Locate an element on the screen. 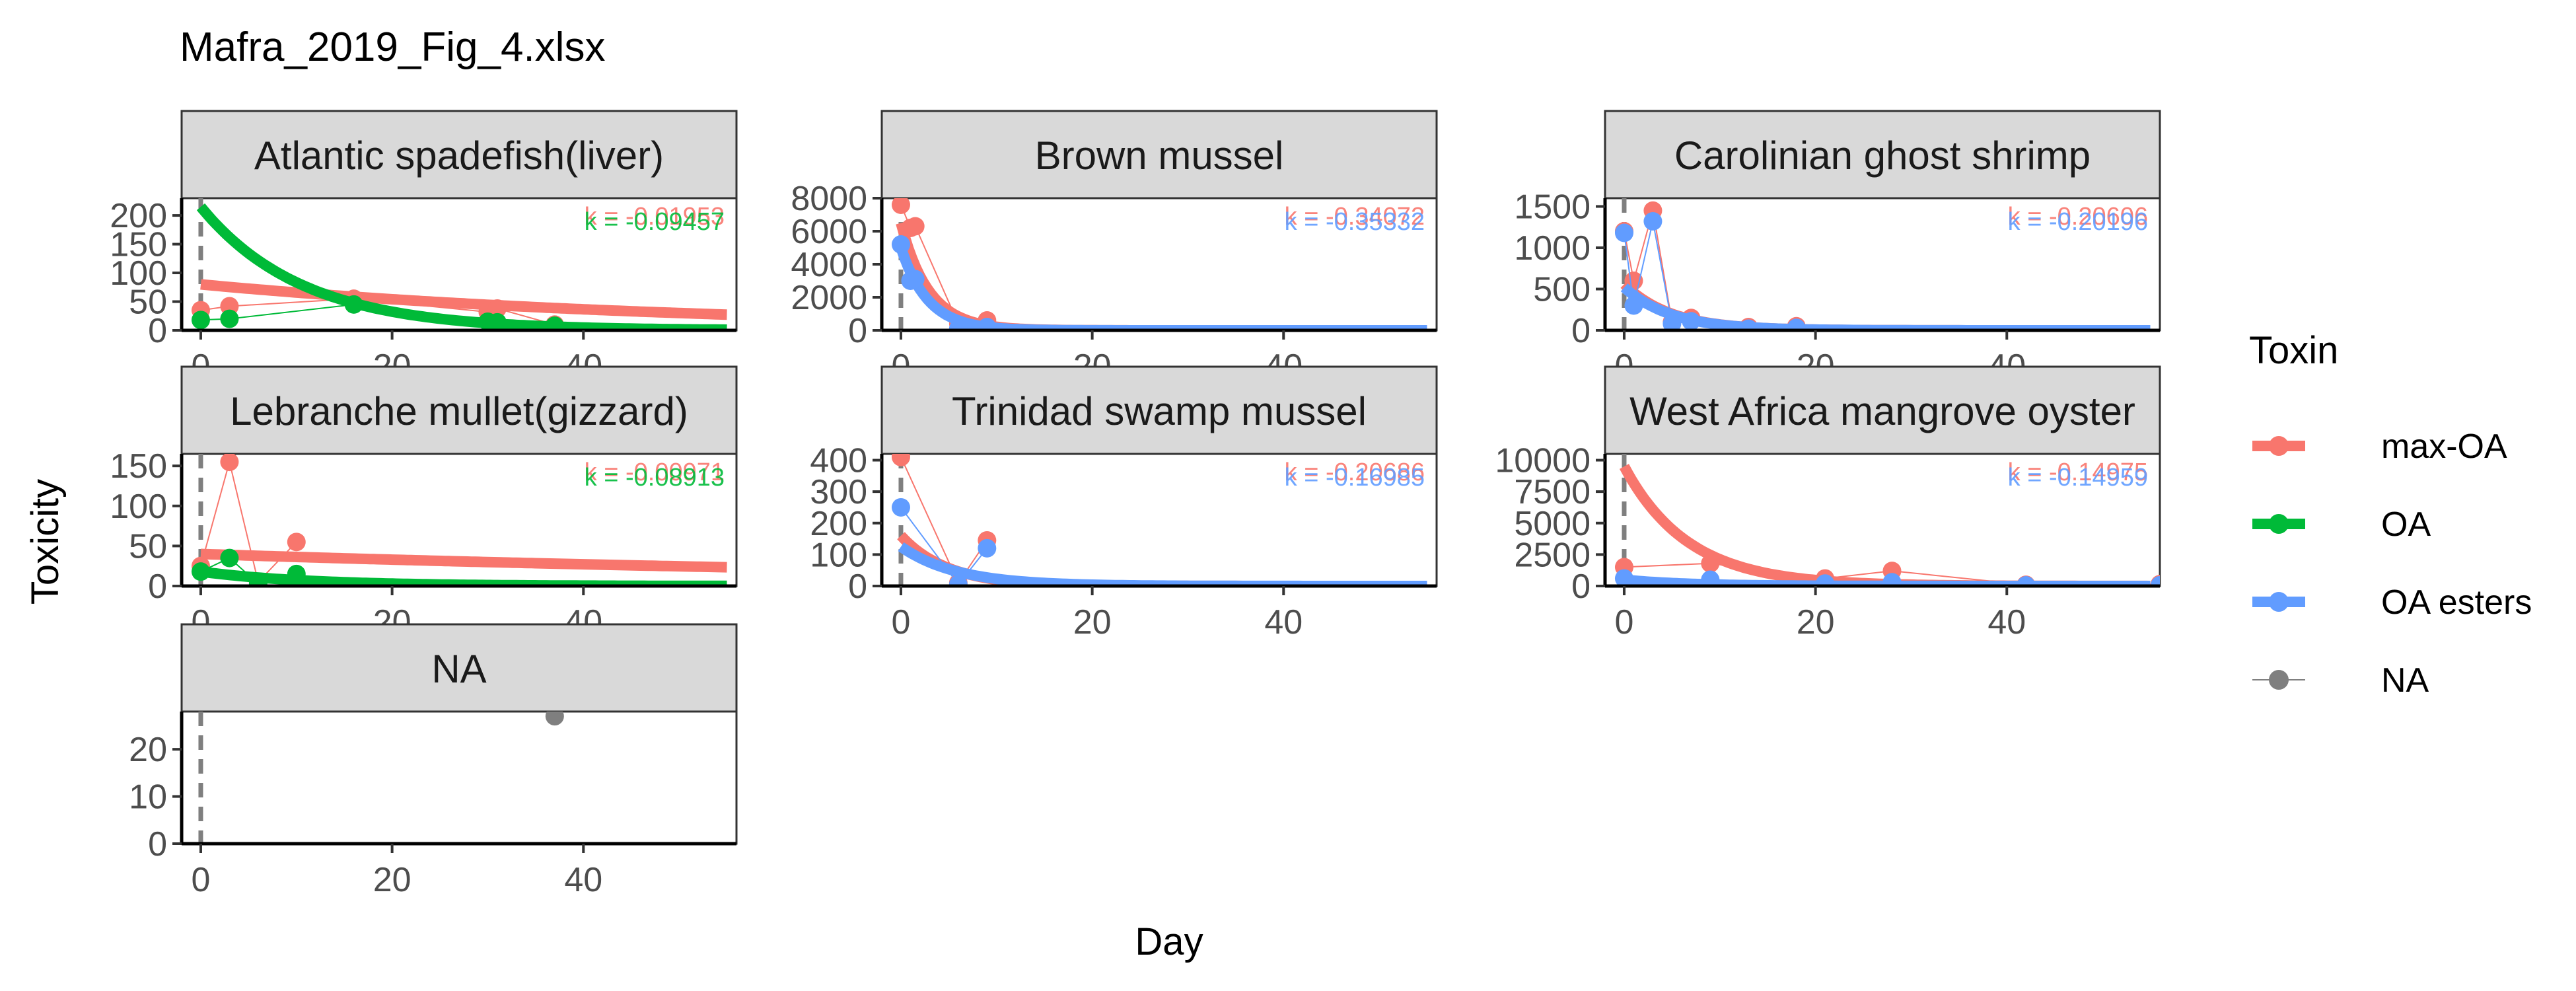 This screenshot has height=991, width=2576. k-label: k = -0.16985 is located at coordinates (1355, 478).